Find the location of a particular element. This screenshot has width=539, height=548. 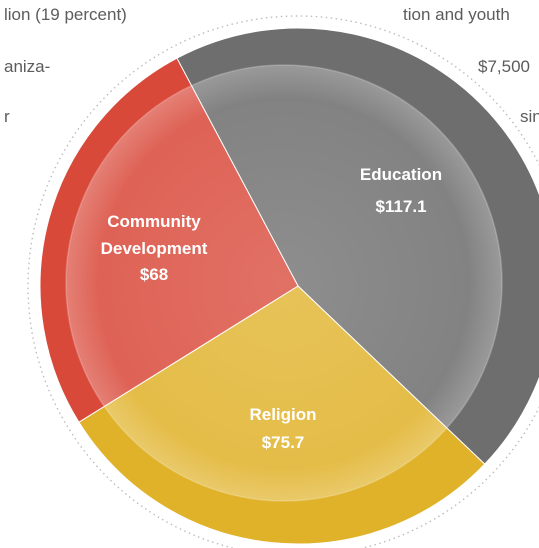

slice-label-value: $117.1 is located at coordinates (400, 206).